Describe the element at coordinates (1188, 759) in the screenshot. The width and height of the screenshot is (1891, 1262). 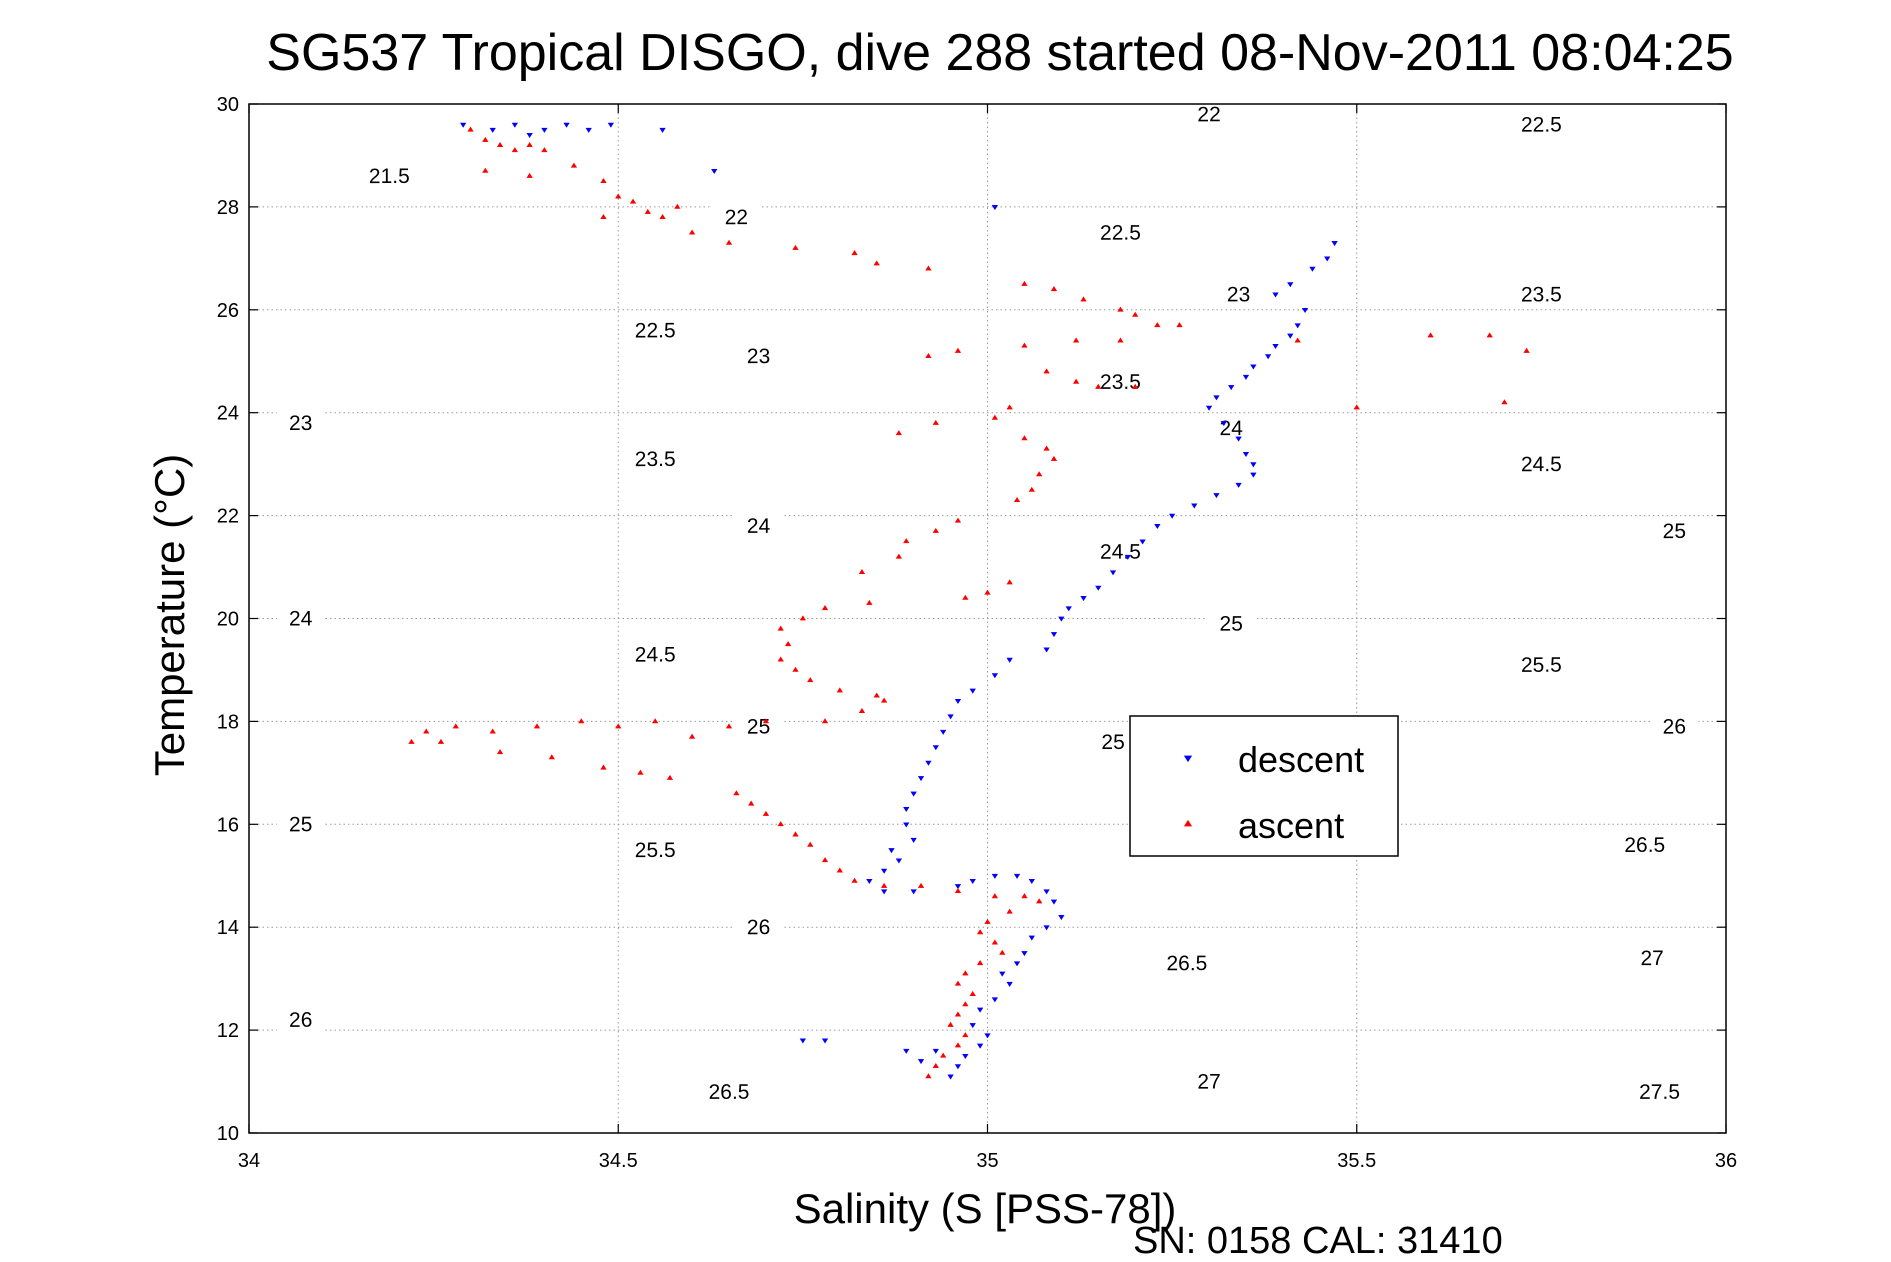
I see `legend-descent-marker` at that location.